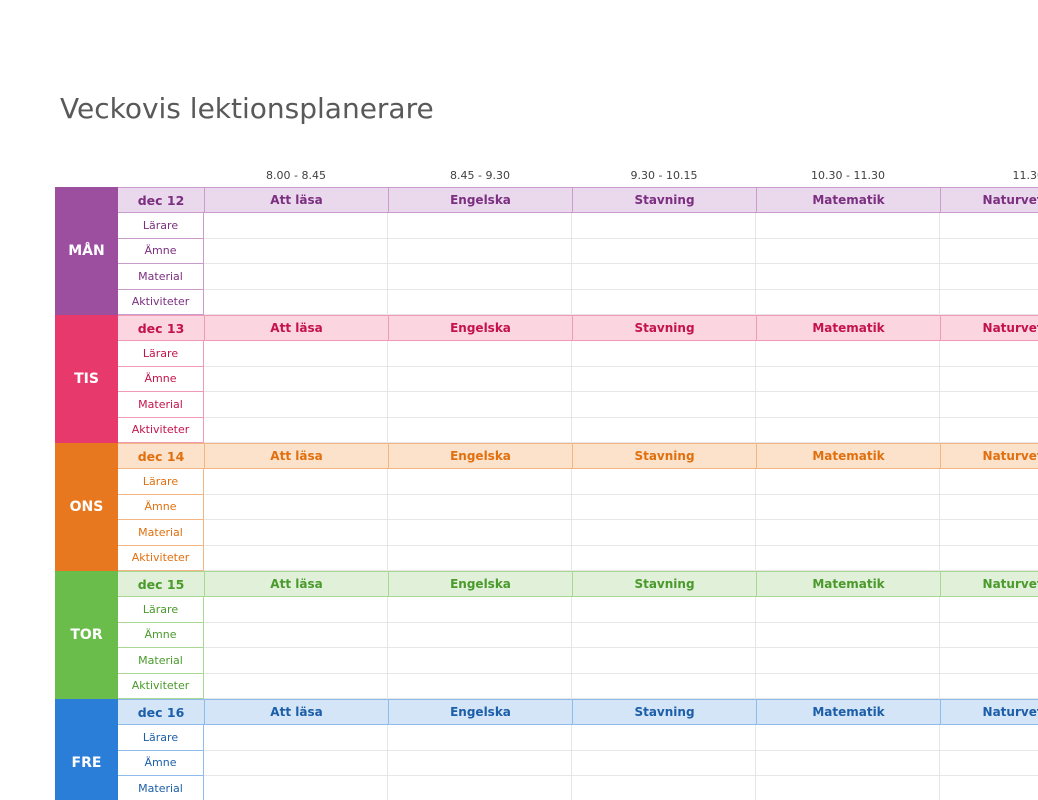 This screenshot has height=800, width=1038. What do you see at coordinates (161, 456) in the screenshot?
I see `date-cell: dec 14` at bounding box center [161, 456].